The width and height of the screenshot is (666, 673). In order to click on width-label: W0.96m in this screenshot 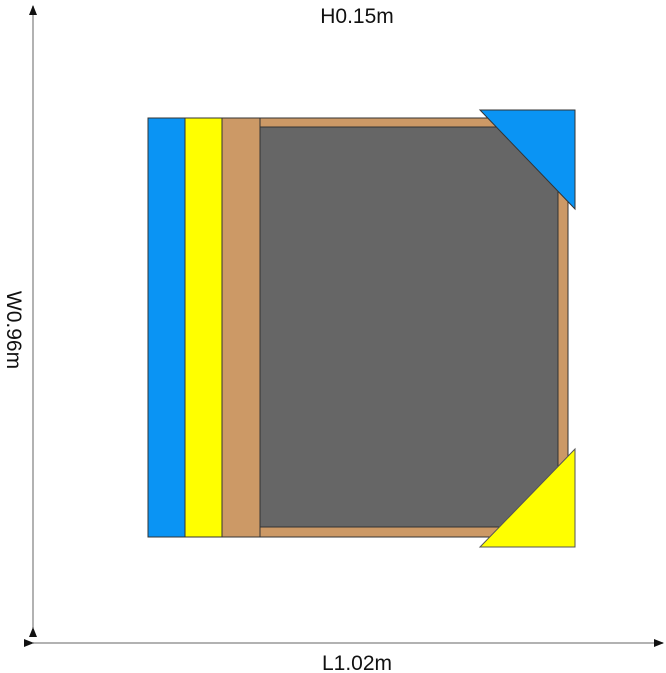, I will do `click(13, 330)`.